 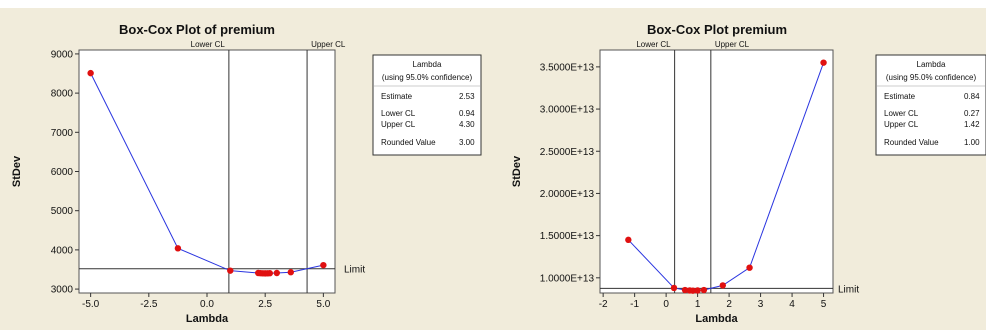 What do you see at coordinates (197, 29) in the screenshot?
I see `left-chart-title: Box-Cox Plot of premium` at bounding box center [197, 29].